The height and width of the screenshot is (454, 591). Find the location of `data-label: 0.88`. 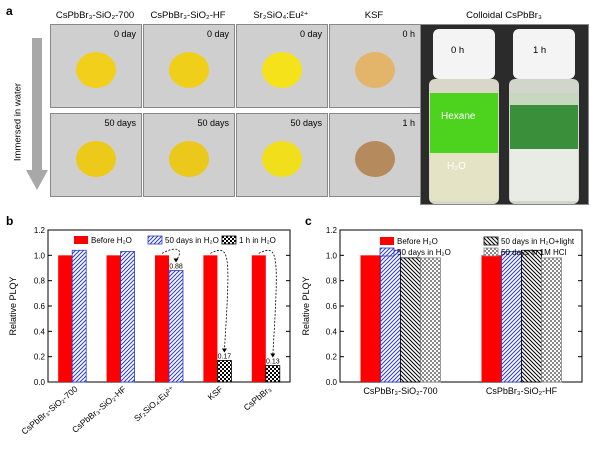

data-label: 0.88 is located at coordinates (176, 267).